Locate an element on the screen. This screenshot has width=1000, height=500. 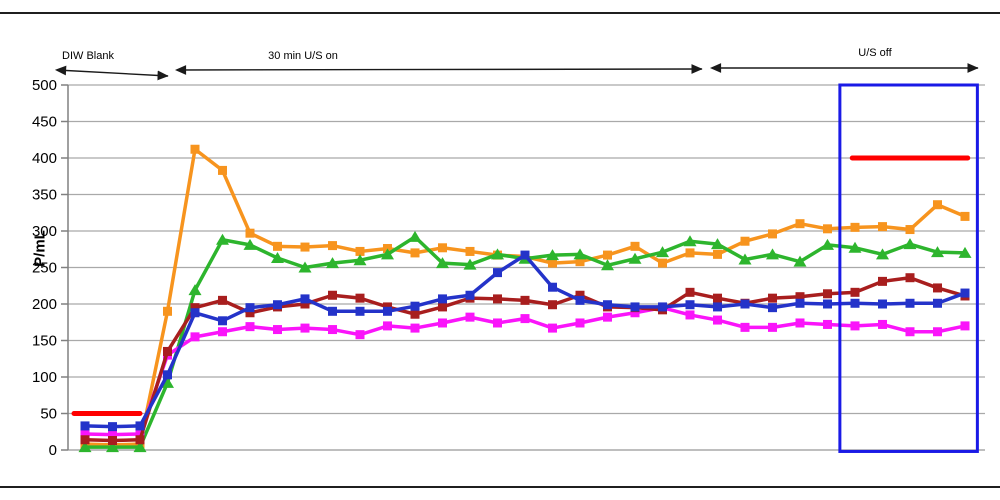
svg-text: 500 is located at coordinates (44, 85).